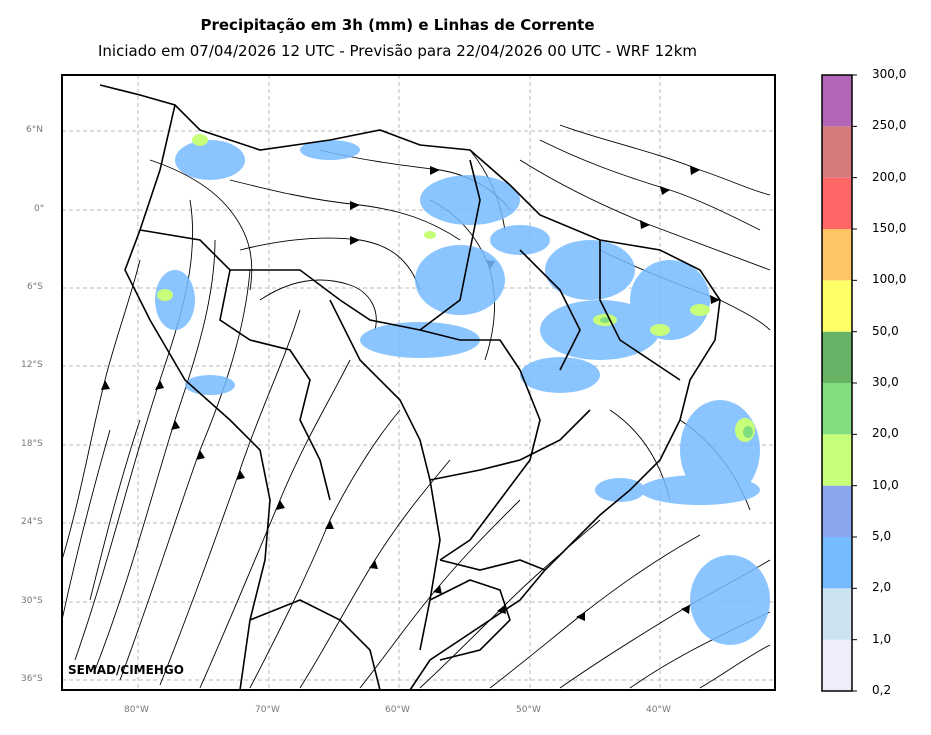 The image size is (931, 735). Describe the element at coordinates (397, 710) in the screenshot. I see `lon-tick: 60°W` at that location.